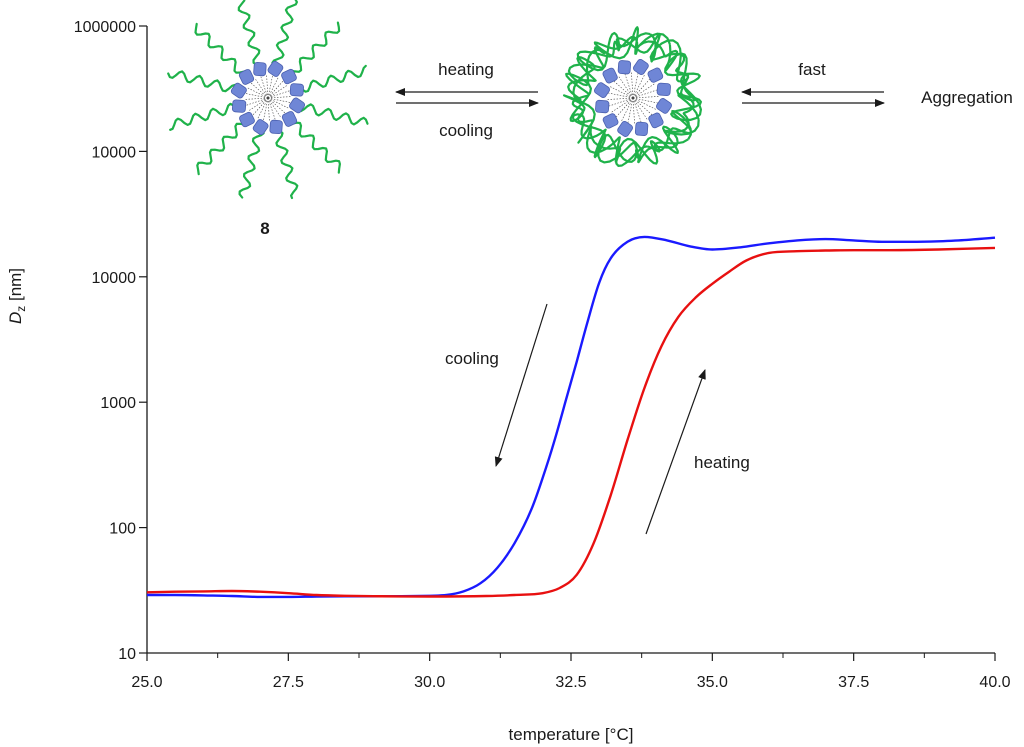 Image resolution: width=1024 pixels, height=747 pixels. Describe the element at coordinates (127, 654) in the screenshot. I see `y-tick-label: 10` at that location.